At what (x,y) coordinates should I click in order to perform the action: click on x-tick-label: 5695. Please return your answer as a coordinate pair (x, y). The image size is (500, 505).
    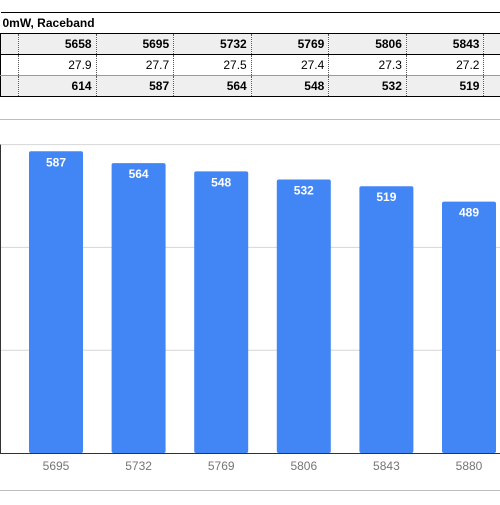
    Looking at the image, I should click on (56, 466).